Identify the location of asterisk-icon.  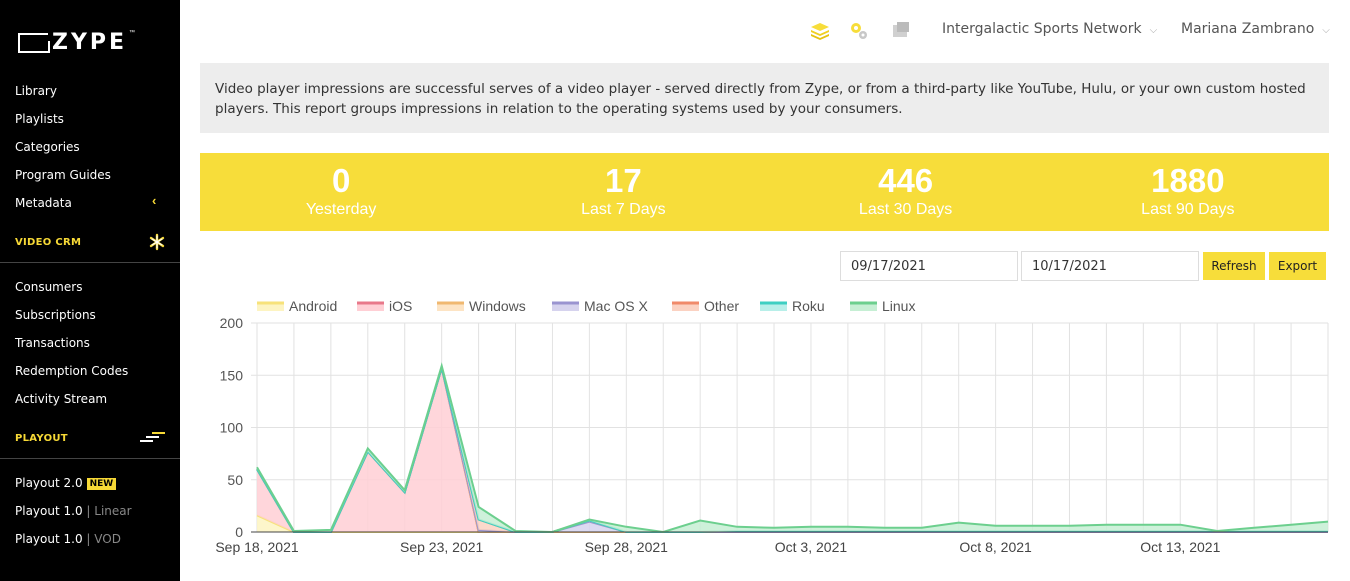
(157, 242).